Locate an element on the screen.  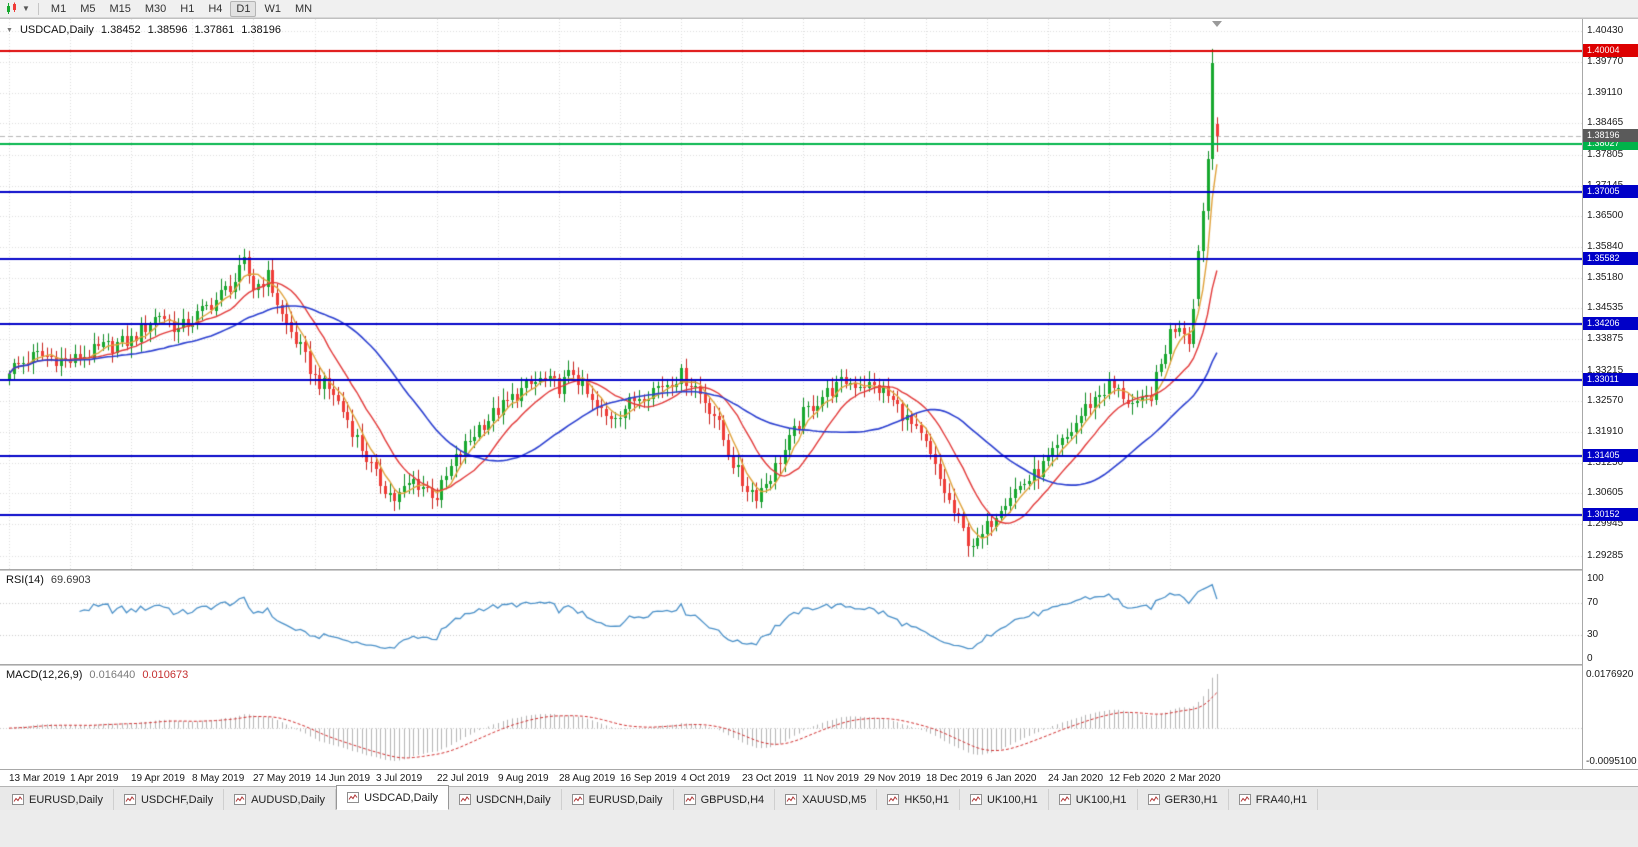
chart-tab-label: AUDUSD,Daily is located at coordinates (288, 799).